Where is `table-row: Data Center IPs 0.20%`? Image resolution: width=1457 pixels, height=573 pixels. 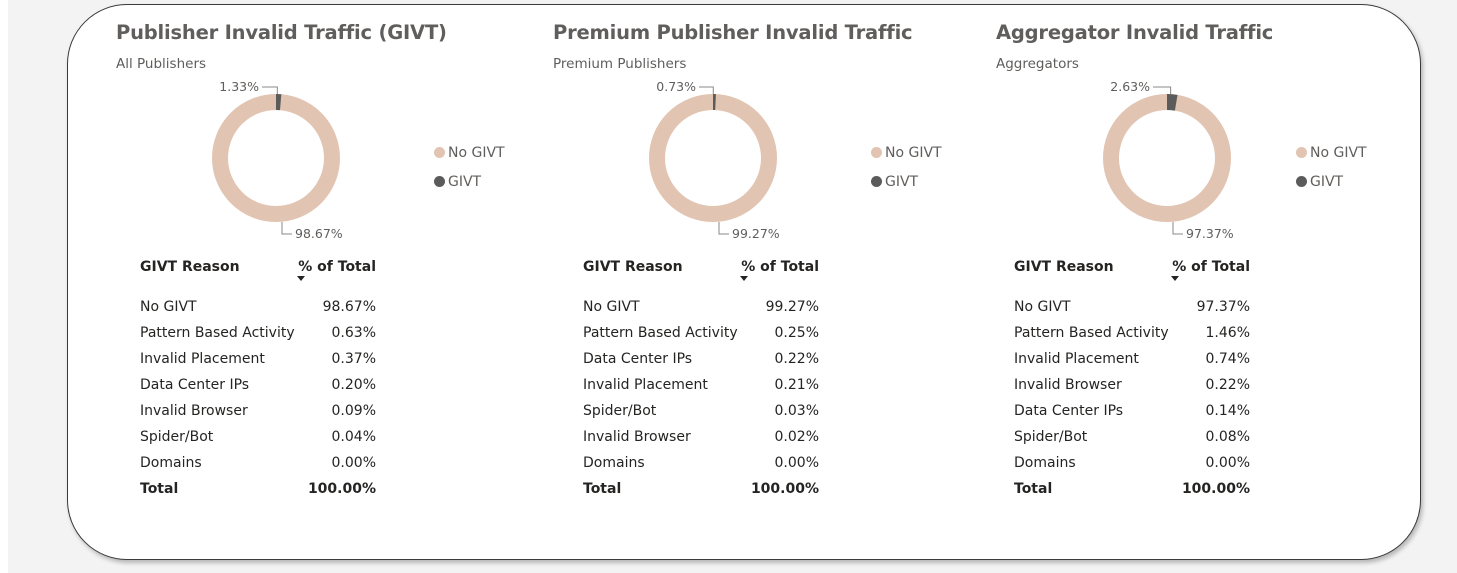
table-row: Data Center IPs 0.20% is located at coordinates (258, 385).